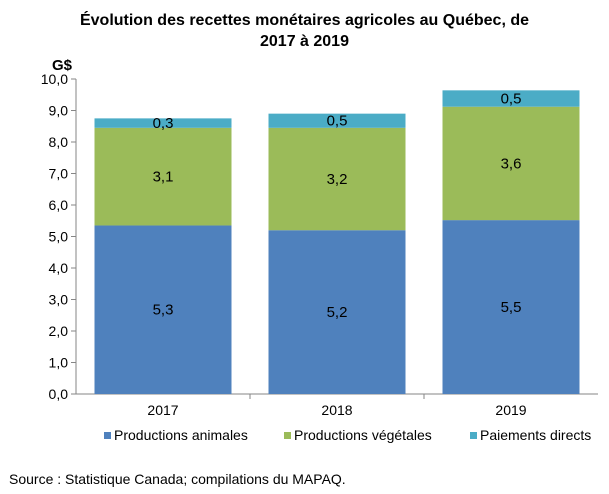 This screenshot has width=609, height=494. What do you see at coordinates (363, 435) in the screenshot?
I see `legend-entry: Productions végétales` at bounding box center [363, 435].